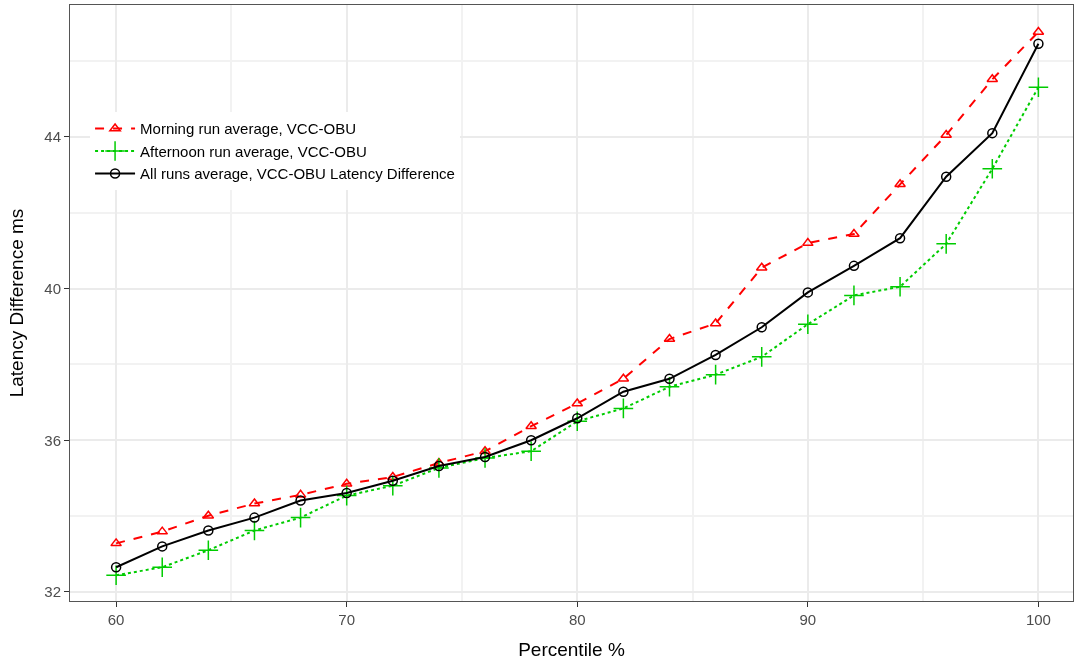 The image size is (1078, 661). I want to click on y-tick-label: 32, so click(52, 592).